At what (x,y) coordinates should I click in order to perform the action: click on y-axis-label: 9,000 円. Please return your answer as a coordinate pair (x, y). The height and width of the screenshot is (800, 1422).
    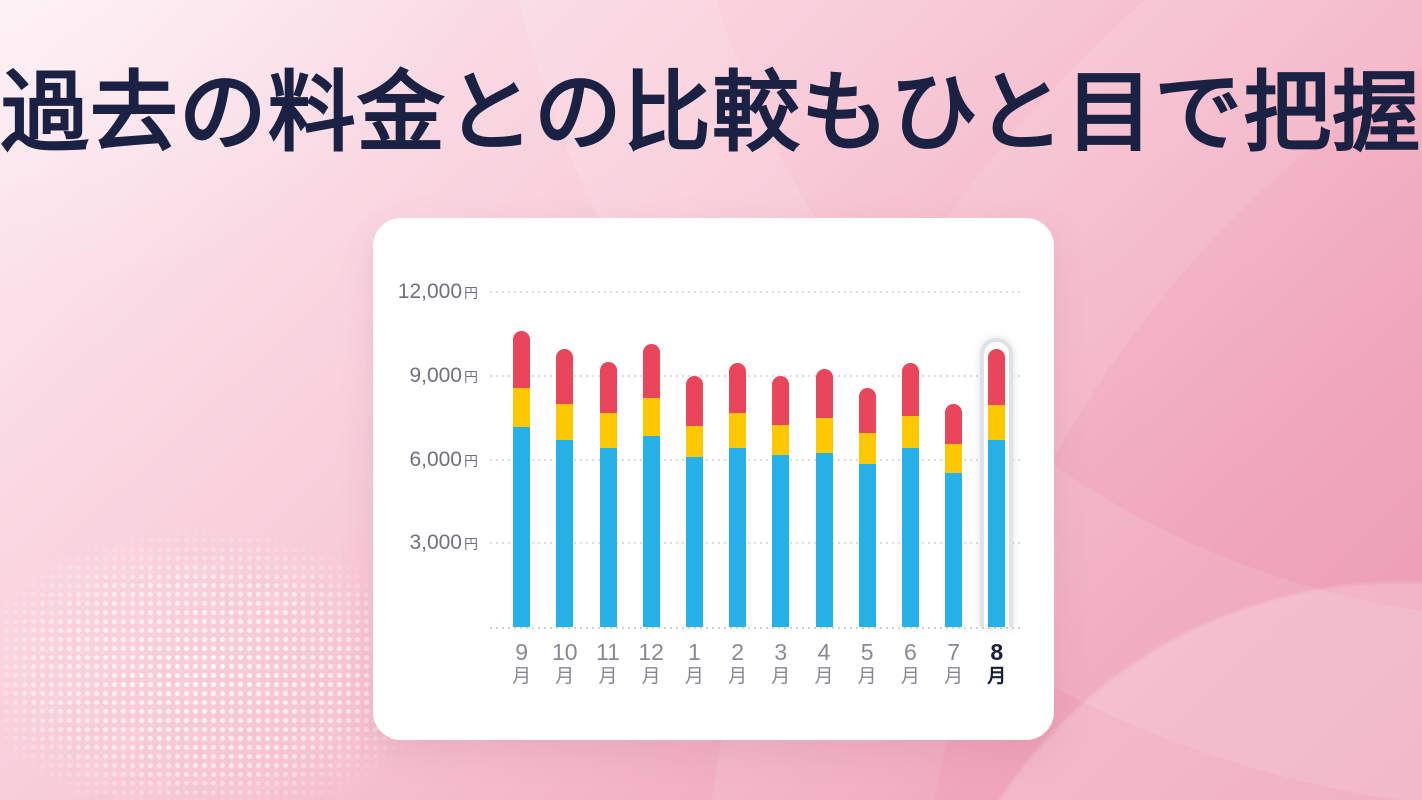
    Looking at the image, I should click on (443, 375).